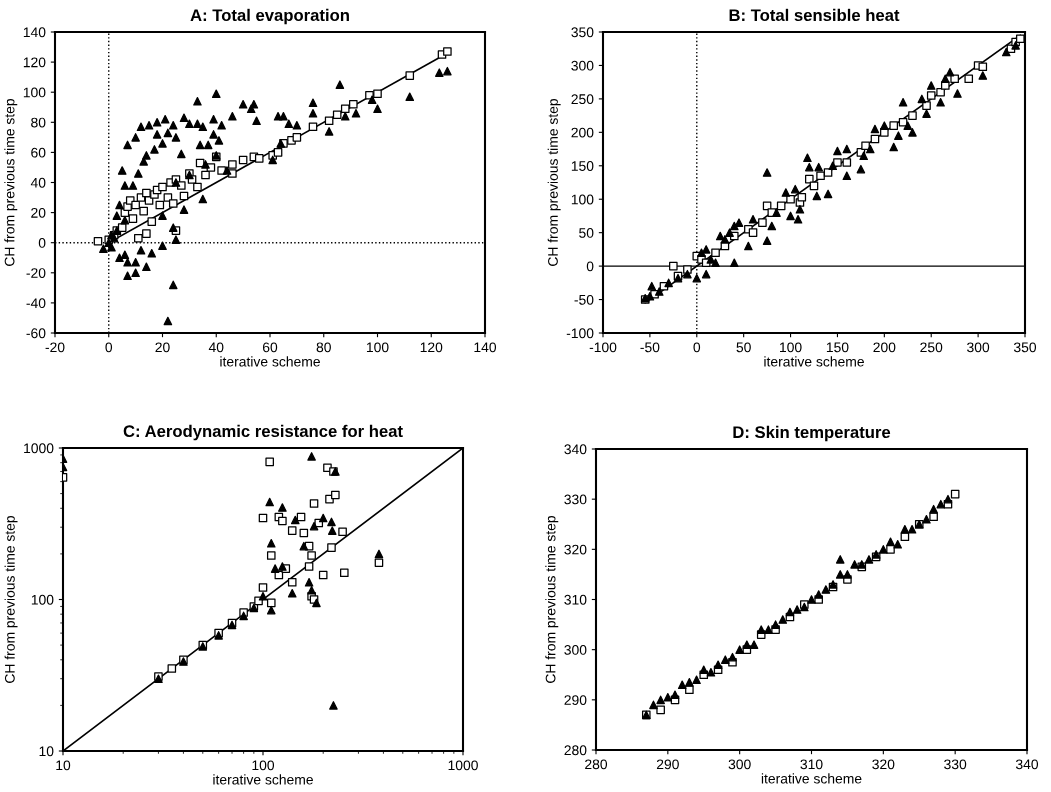  I want to click on y-tick-label: 40, so click(38, 182).